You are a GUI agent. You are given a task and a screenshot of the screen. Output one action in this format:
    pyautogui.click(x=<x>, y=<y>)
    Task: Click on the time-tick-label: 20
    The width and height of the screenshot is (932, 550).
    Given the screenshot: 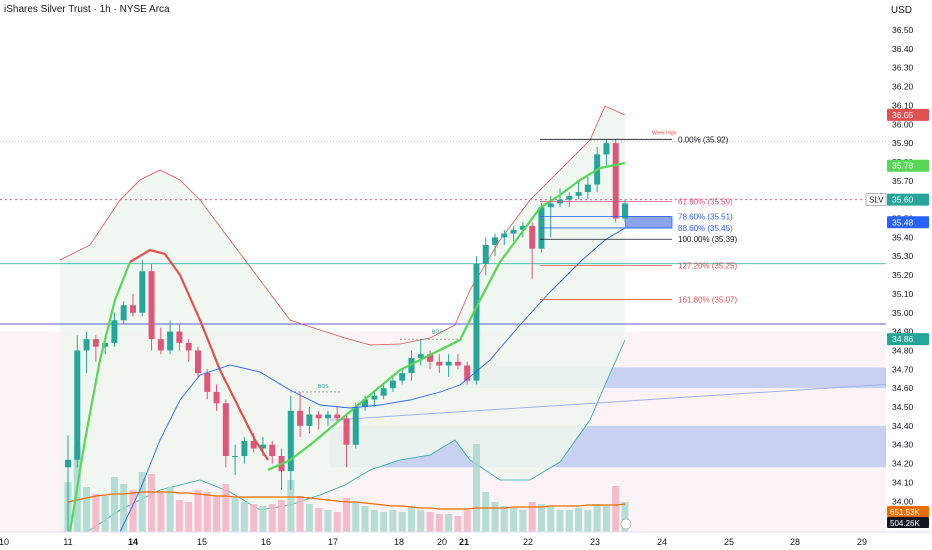 What is the action you would take?
    pyautogui.click(x=442, y=542)
    